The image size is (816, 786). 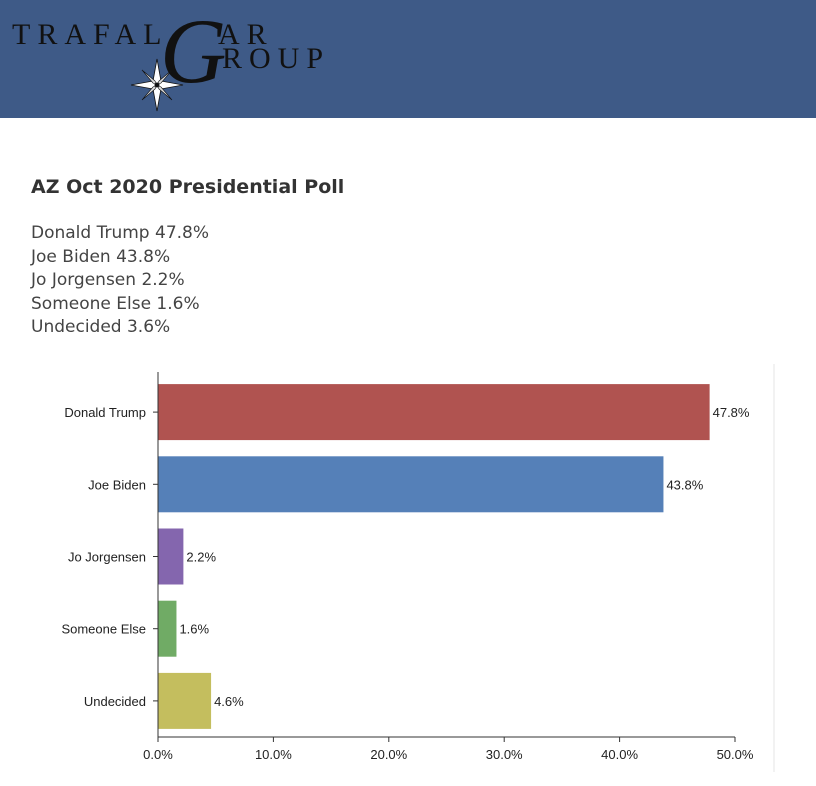 What do you see at coordinates (105, 412) in the screenshot?
I see `y-tick-label: Donald Trump` at bounding box center [105, 412].